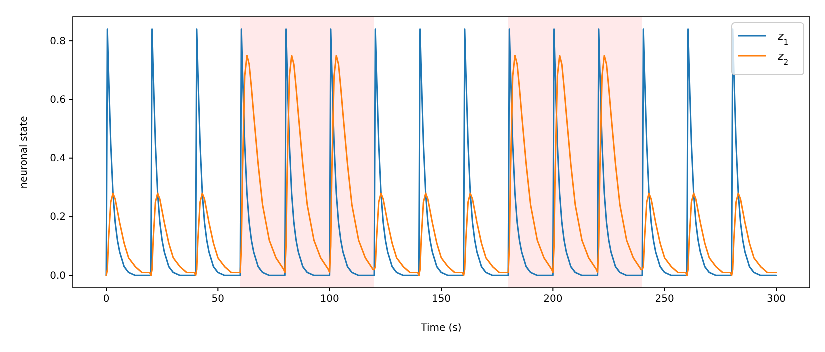  Describe the element at coordinates (58, 276) in the screenshot. I see `y-tick-label: 0.0` at that location.